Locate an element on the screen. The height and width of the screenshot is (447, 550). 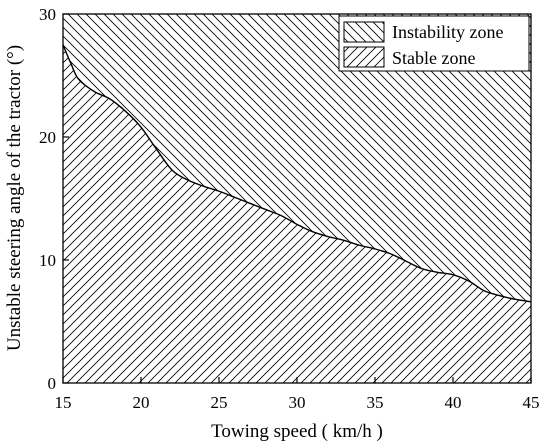
legend-label-stable: Stable zone is located at coordinates (433, 58).